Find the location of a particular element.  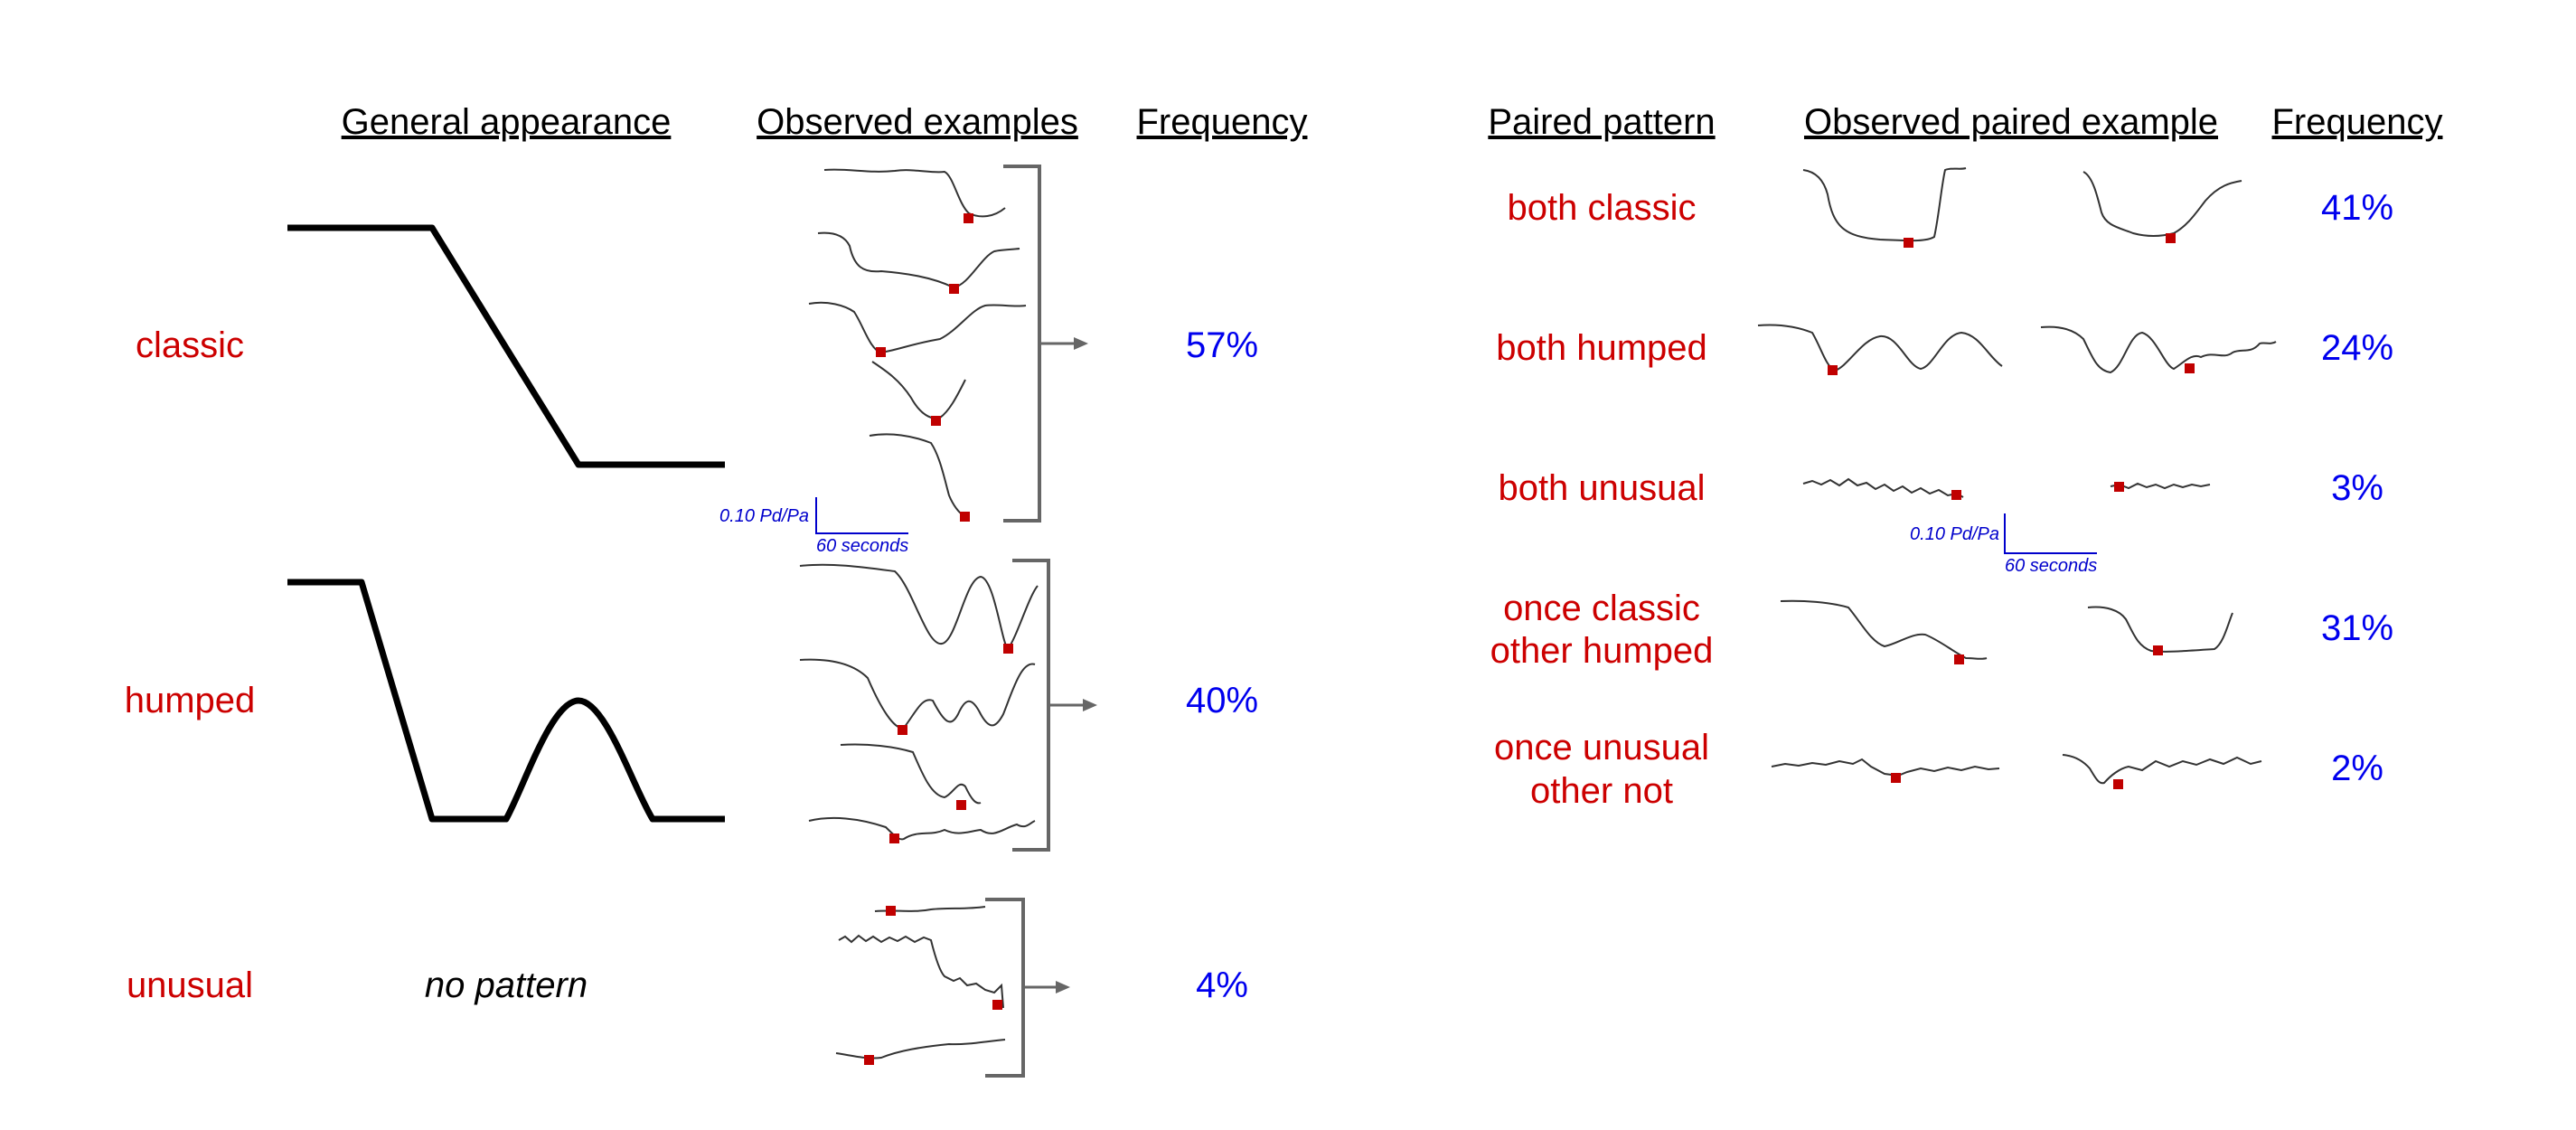

classic-examples is located at coordinates (918, 345).